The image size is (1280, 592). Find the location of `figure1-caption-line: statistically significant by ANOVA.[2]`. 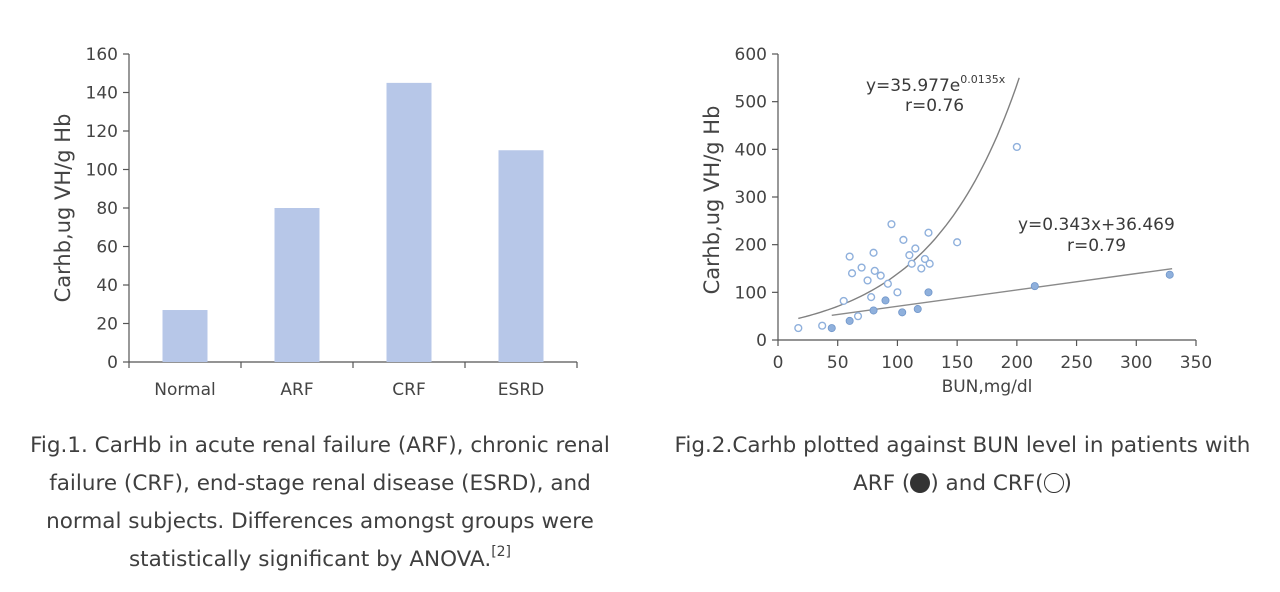

figure1-caption-line: statistically significant by ANOVA.[2] is located at coordinates (320, 560).